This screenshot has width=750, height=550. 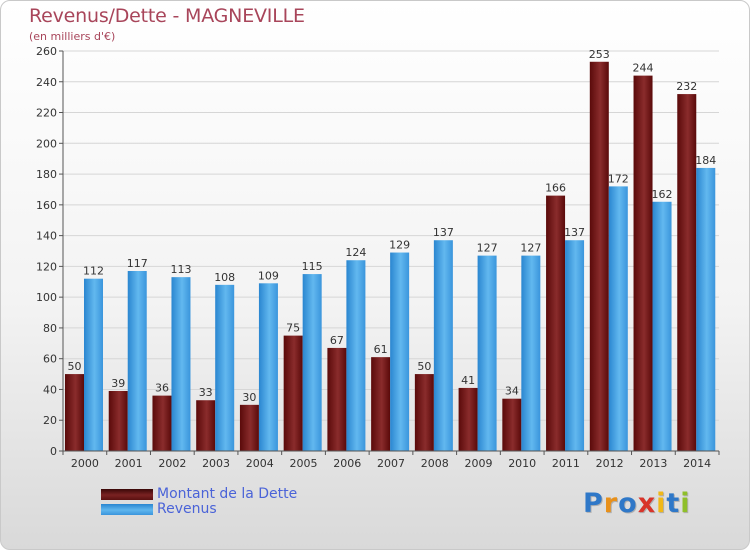 What do you see at coordinates (46, 297) in the screenshot?
I see `y-tick-label: 100` at bounding box center [46, 297].